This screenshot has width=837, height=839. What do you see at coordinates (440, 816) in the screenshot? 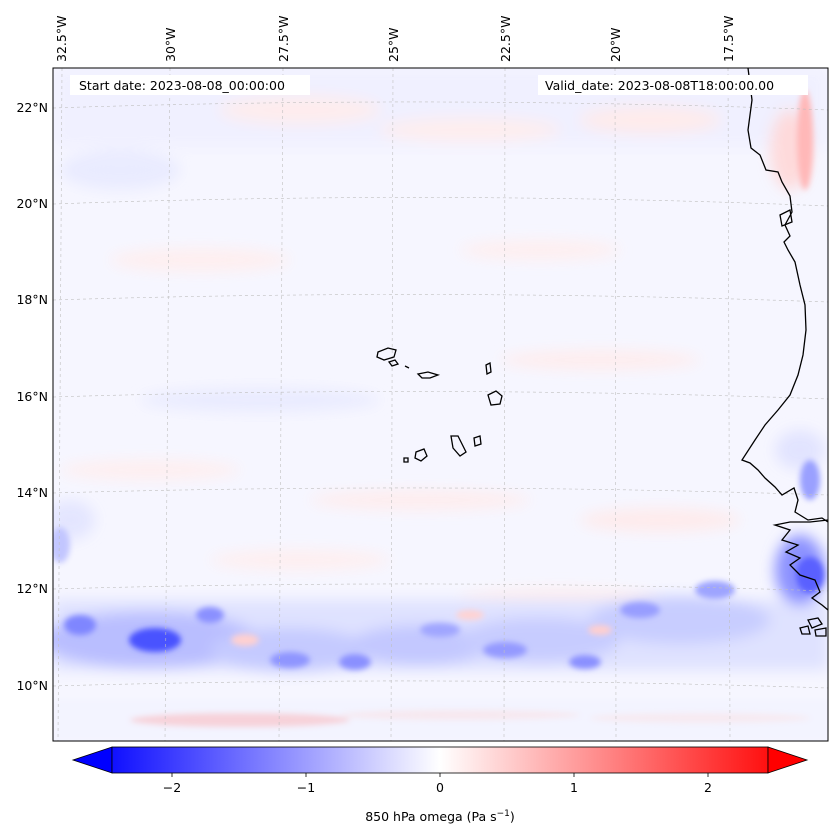
I see `colorbar-label: 850 hPa omega (Pa s−1)` at bounding box center [440, 816].